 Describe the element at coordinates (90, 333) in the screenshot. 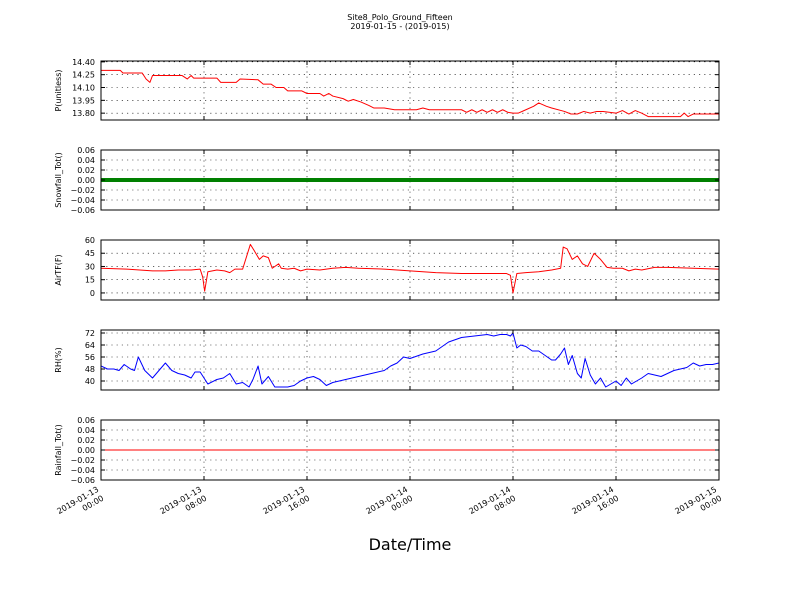

I see `y-tick-label: 72` at that location.